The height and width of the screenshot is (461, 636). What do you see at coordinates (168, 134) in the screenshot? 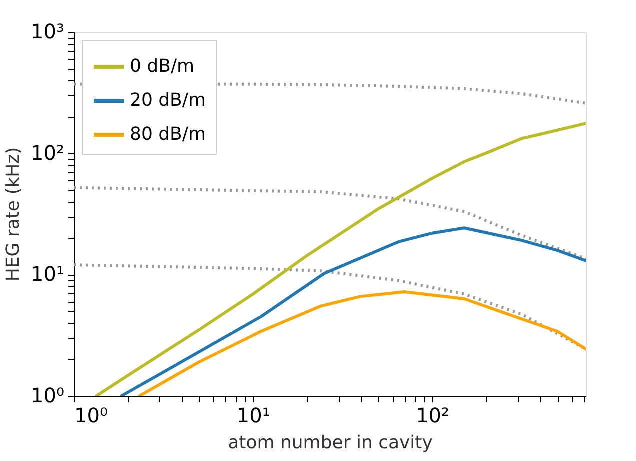
I see `legend-label: 80 dB/m` at bounding box center [168, 134].